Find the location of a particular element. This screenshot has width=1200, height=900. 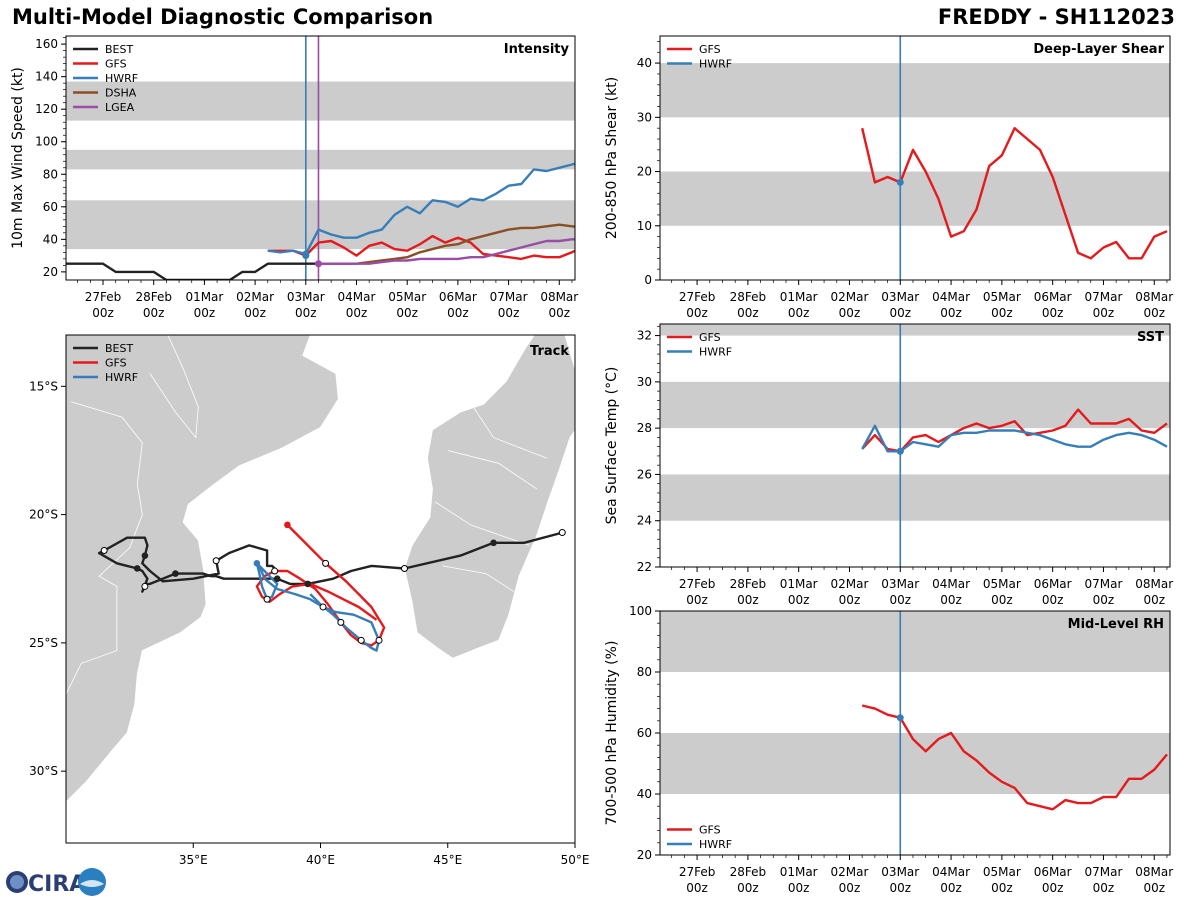

y-tick-label: 160 is located at coordinates (46, 44).